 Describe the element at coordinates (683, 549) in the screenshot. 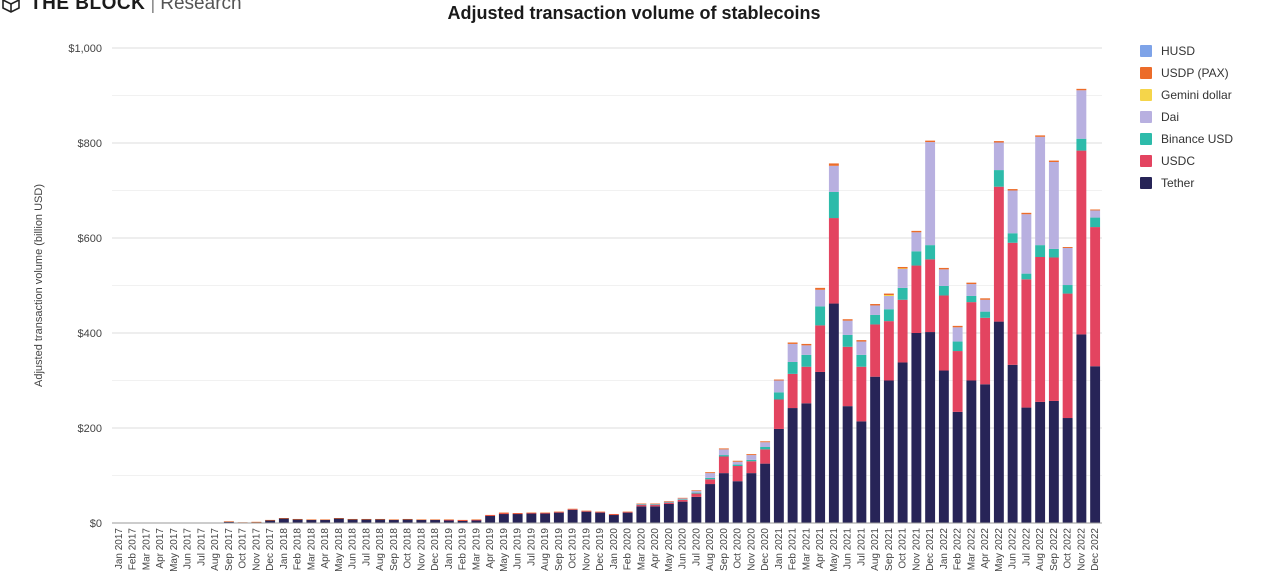

I see `x-tick-label: Jun 2020` at that location.